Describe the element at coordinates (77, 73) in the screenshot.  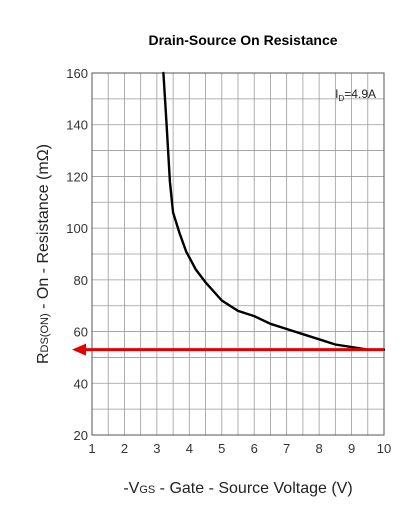
I see `y-tick-label: 160` at that location.